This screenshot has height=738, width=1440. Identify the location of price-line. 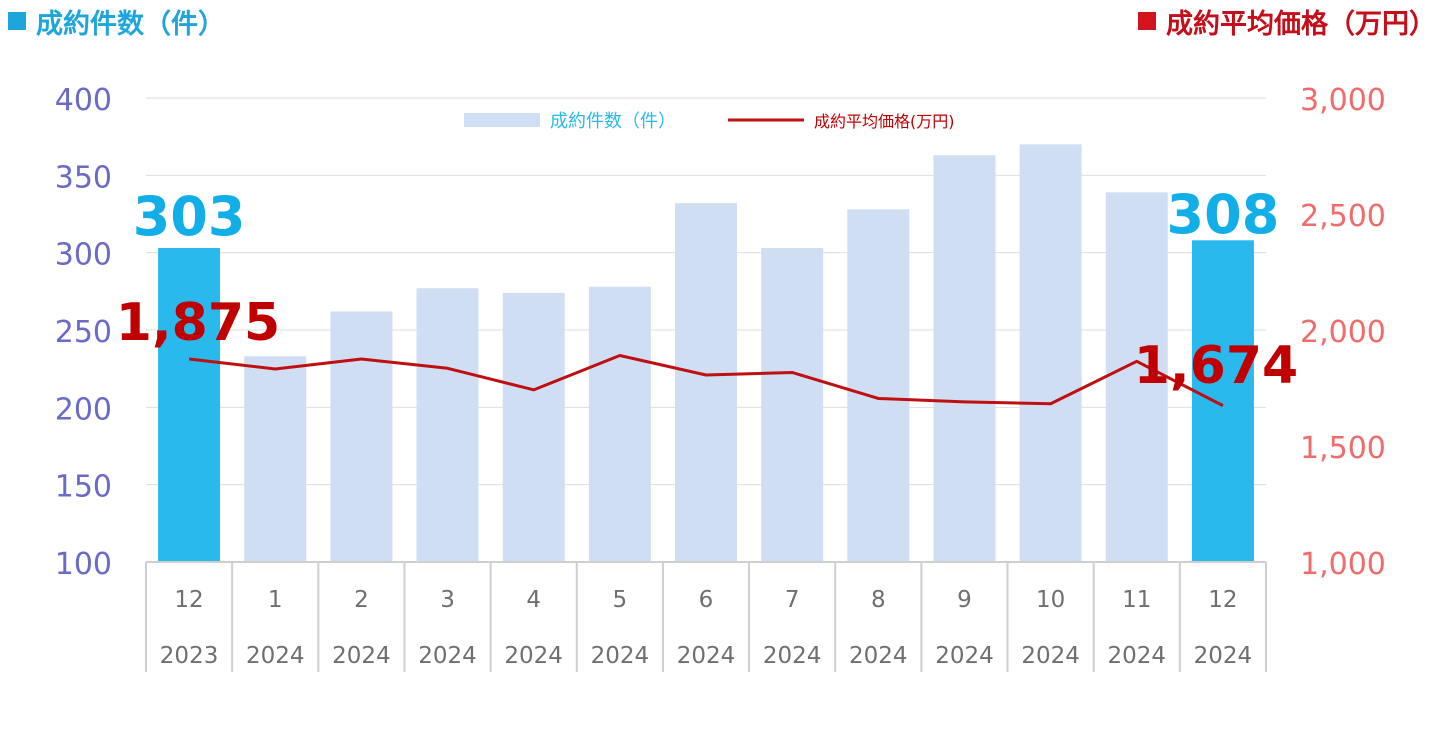
(706, 380).